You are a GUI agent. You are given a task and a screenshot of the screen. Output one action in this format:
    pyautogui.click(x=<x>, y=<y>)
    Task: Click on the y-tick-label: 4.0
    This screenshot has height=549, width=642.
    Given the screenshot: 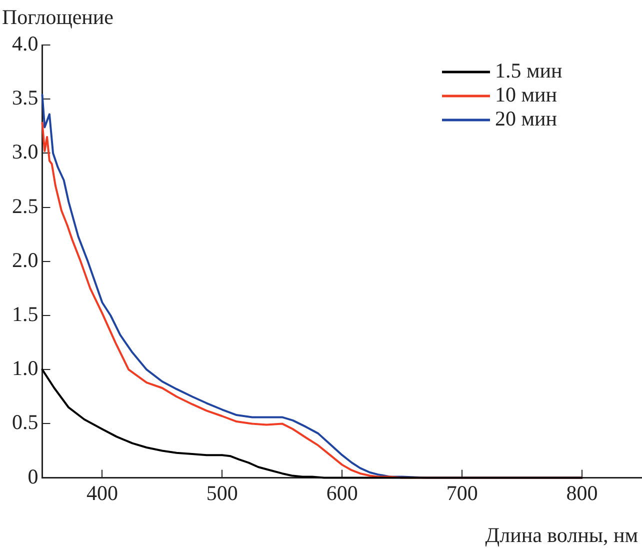 What is the action you would take?
    pyautogui.click(x=25, y=44)
    